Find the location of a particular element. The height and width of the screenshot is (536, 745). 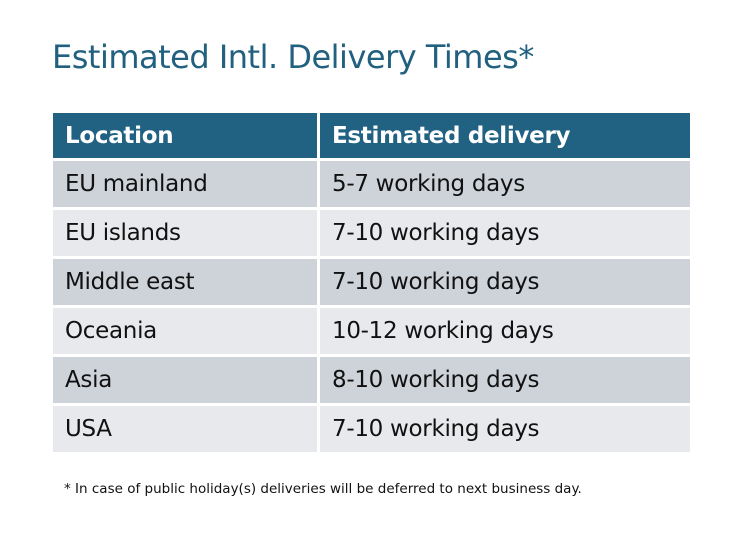

table-header-row: Location Estimated delivery is located at coordinates (371, 135).